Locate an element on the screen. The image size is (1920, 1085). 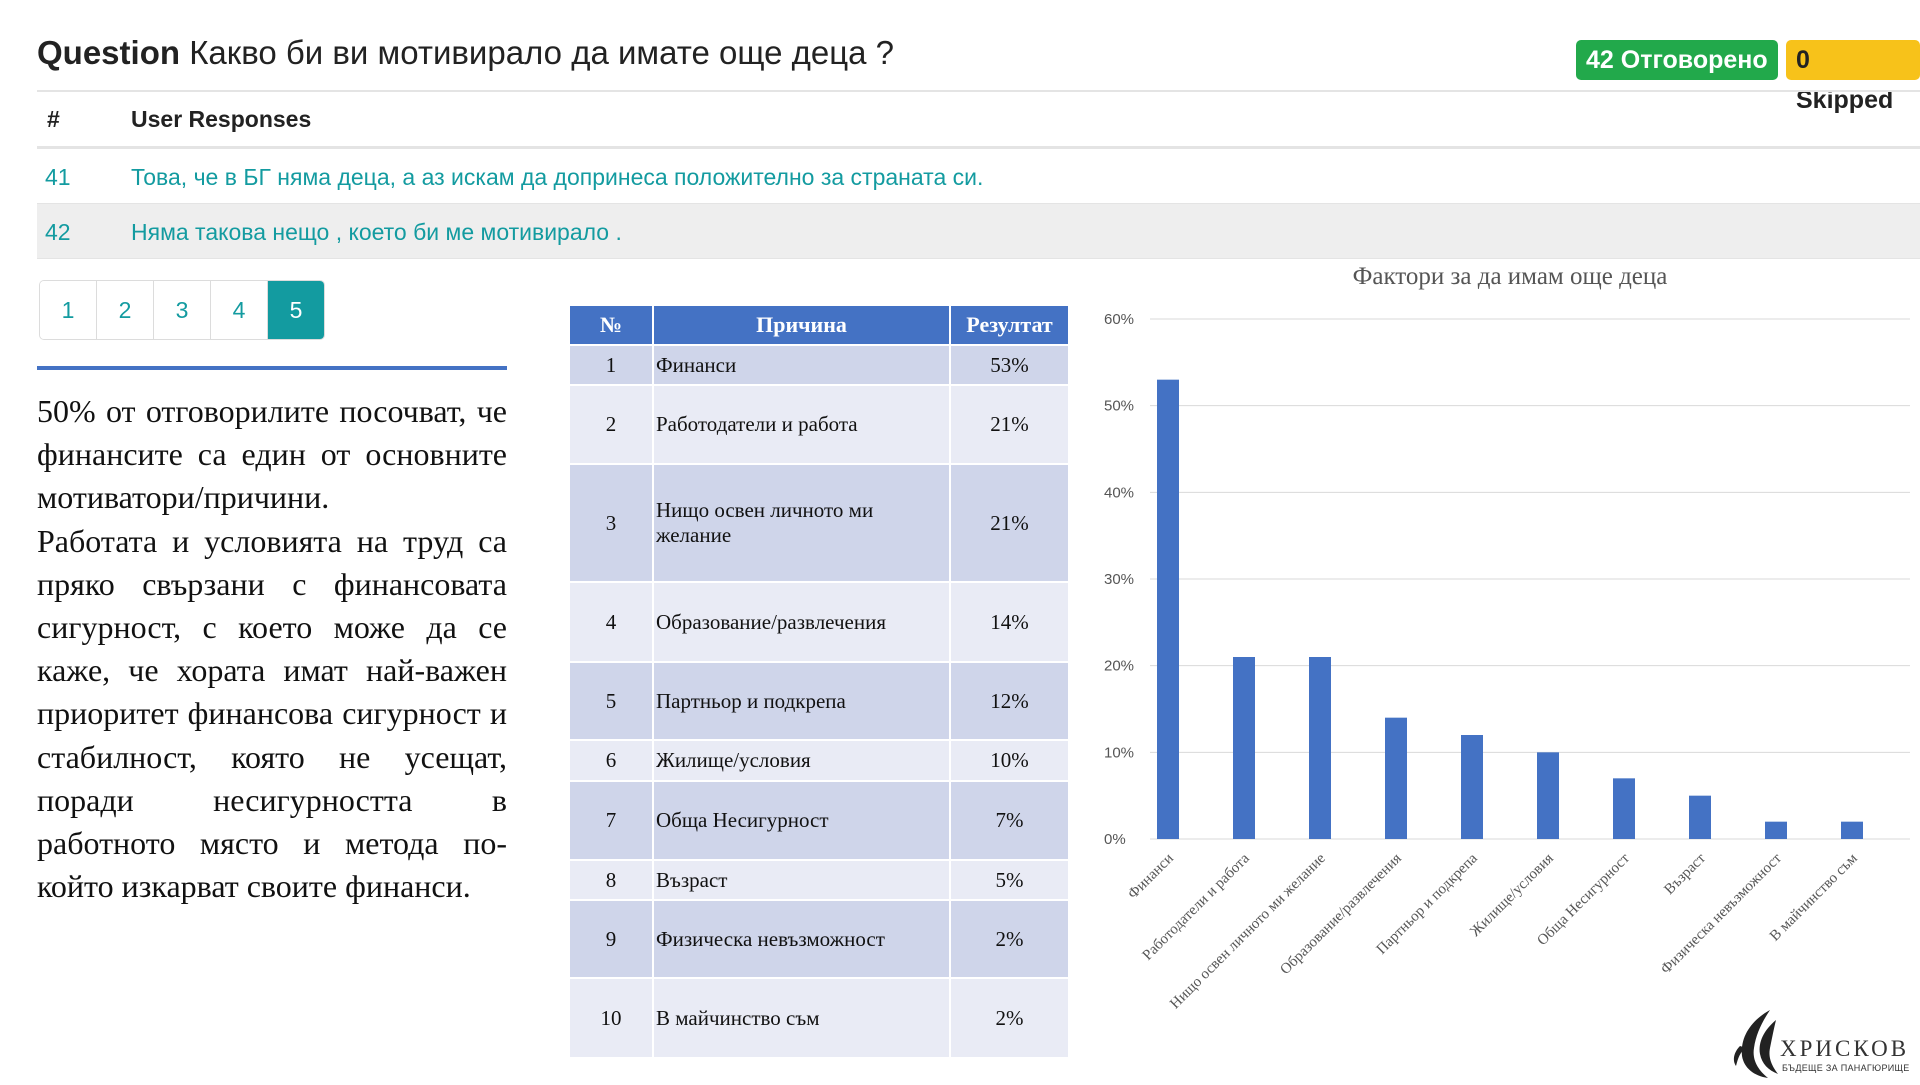
header-number: № is located at coordinates (611, 325).